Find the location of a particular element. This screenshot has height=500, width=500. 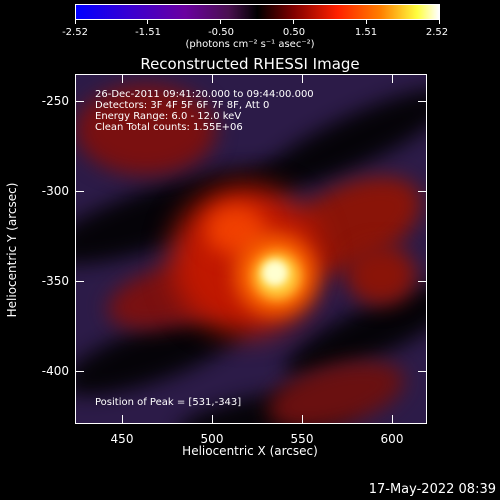

x-tick-label: 500 is located at coordinates (212, 439).